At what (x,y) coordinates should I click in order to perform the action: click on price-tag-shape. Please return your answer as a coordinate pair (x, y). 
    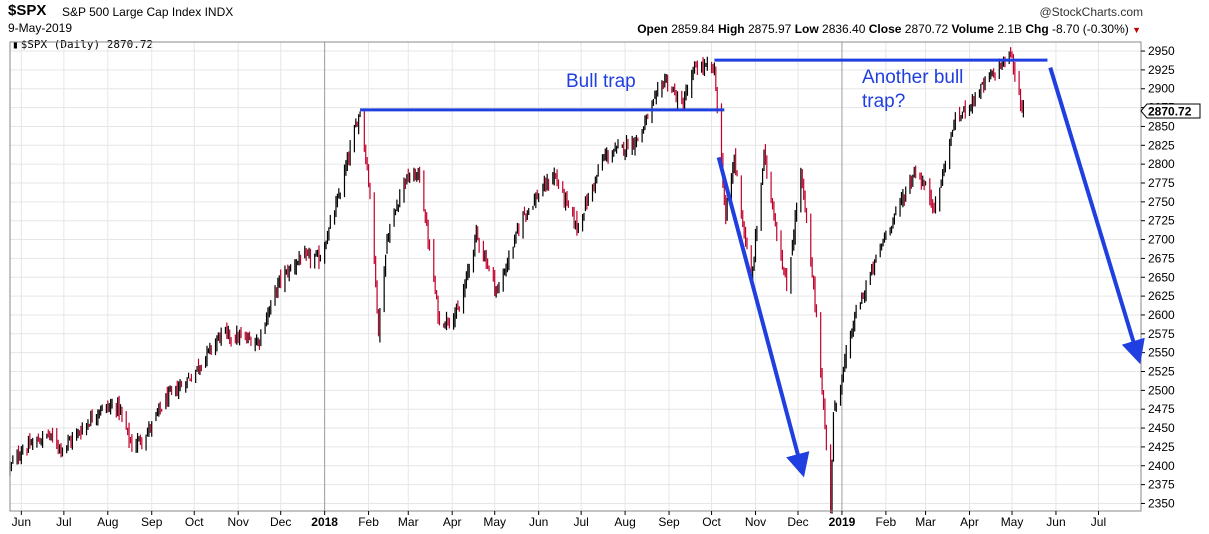
    Looking at the image, I should click on (1170, 111).